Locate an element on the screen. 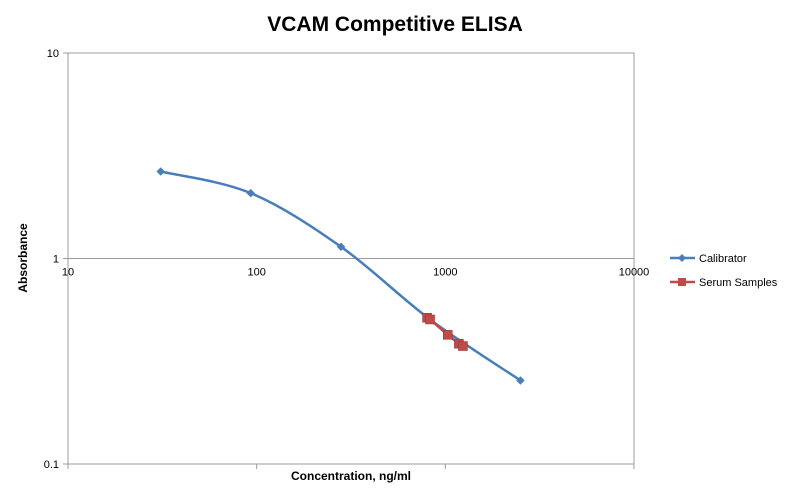  y-tick-label: 1 is located at coordinates (56, 260).